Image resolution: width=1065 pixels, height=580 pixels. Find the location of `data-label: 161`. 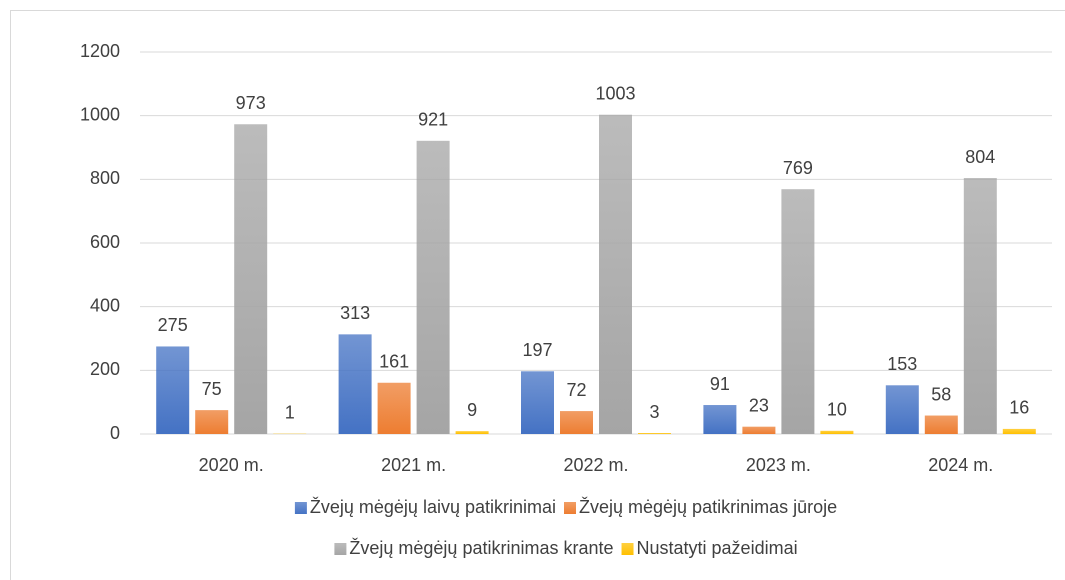

data-label: 161 is located at coordinates (394, 361).